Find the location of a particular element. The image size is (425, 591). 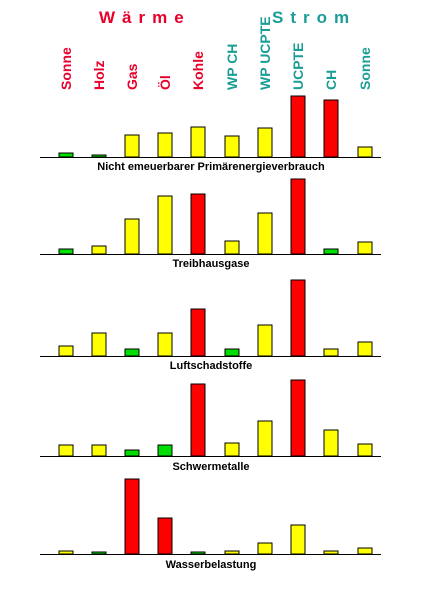

chart-panel: Treibhausgase is located at coordinates (210, 224).